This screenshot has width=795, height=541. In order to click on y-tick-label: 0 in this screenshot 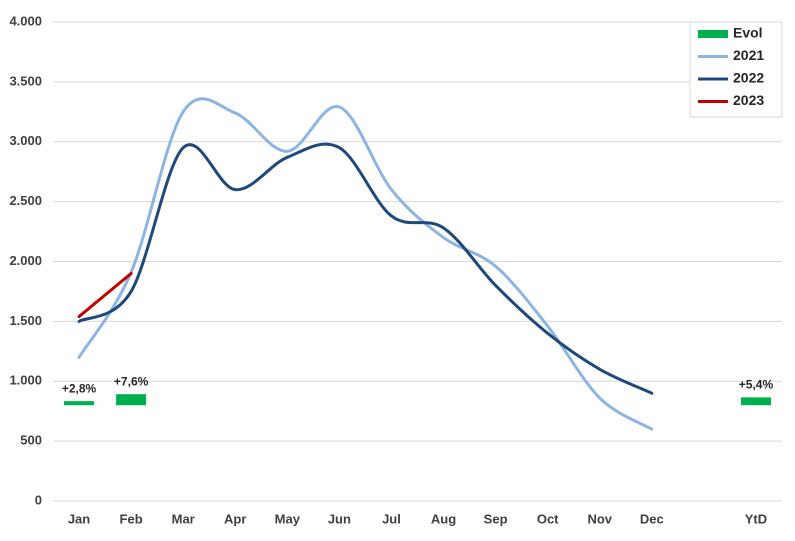, I will do `click(38, 499)`.